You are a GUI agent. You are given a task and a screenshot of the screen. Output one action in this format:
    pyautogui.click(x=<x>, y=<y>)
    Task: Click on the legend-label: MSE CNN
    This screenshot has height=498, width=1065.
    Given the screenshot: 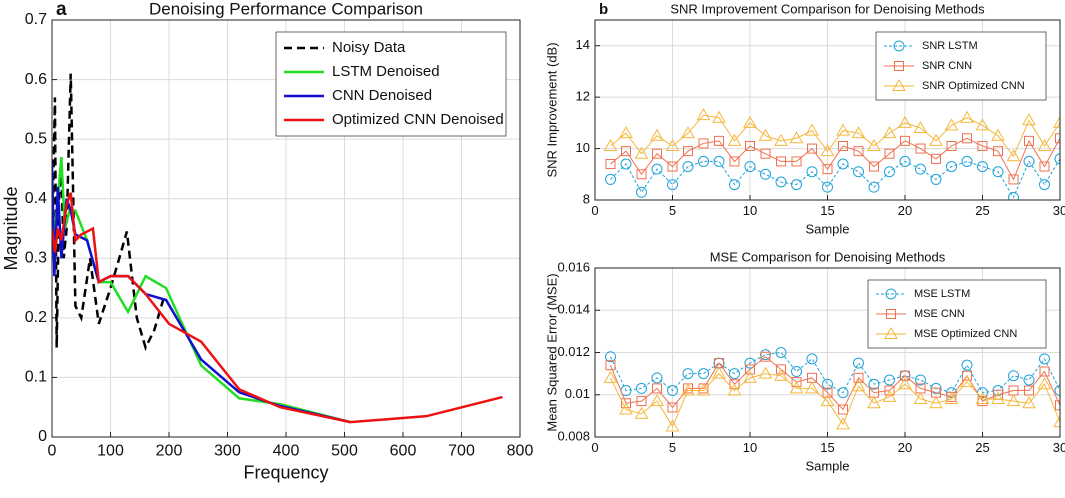 What is the action you would take?
    pyautogui.click(x=939, y=314)
    